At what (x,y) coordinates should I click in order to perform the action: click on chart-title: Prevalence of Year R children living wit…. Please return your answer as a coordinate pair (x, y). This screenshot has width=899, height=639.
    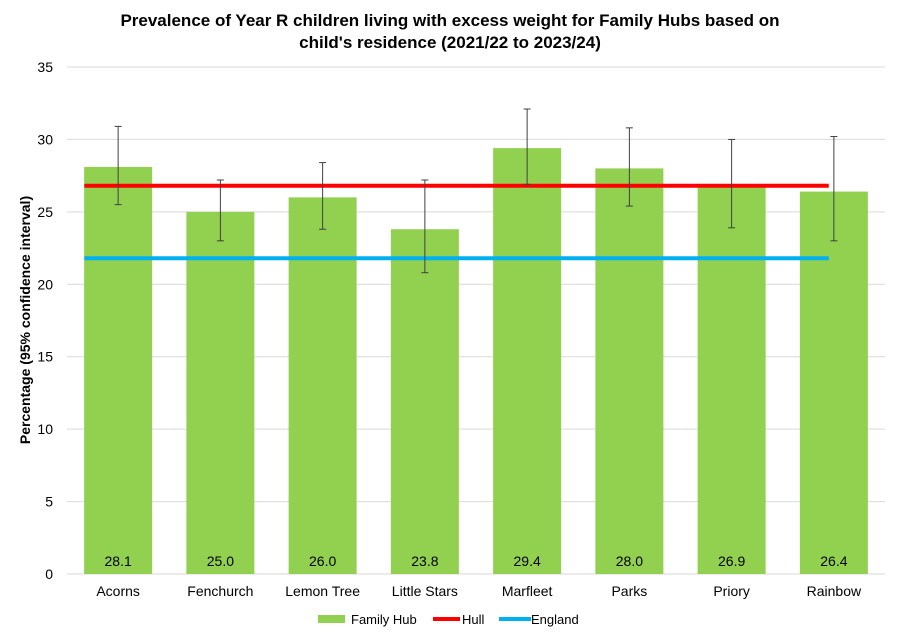
    Looking at the image, I should click on (449, 31).